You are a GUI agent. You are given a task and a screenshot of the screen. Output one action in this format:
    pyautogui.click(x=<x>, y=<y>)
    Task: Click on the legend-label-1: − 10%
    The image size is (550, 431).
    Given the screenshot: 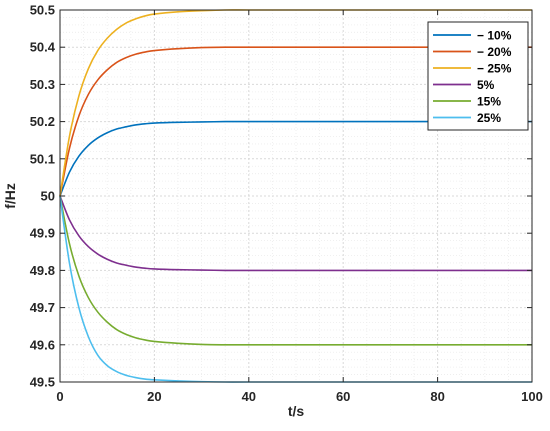 What is the action you would take?
    pyautogui.click(x=494, y=36)
    